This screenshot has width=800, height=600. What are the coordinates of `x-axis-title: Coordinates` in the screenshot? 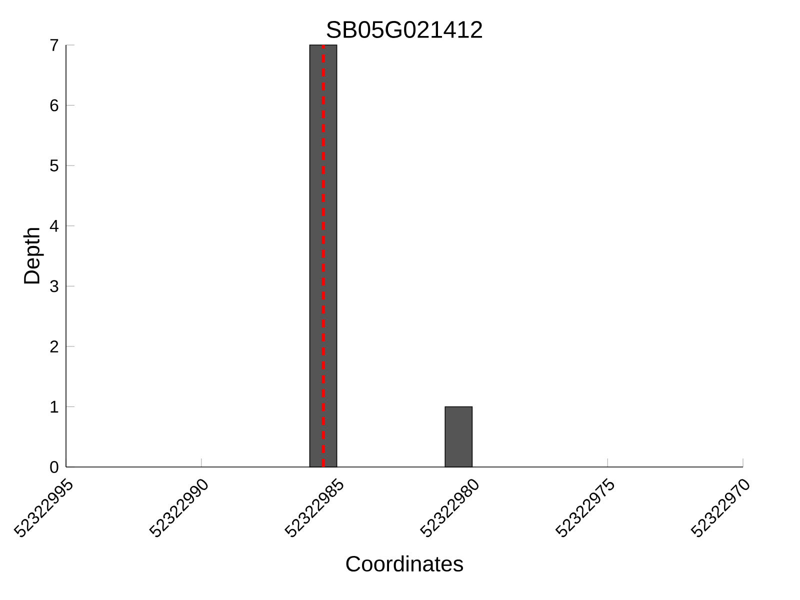 It's located at (405, 563).